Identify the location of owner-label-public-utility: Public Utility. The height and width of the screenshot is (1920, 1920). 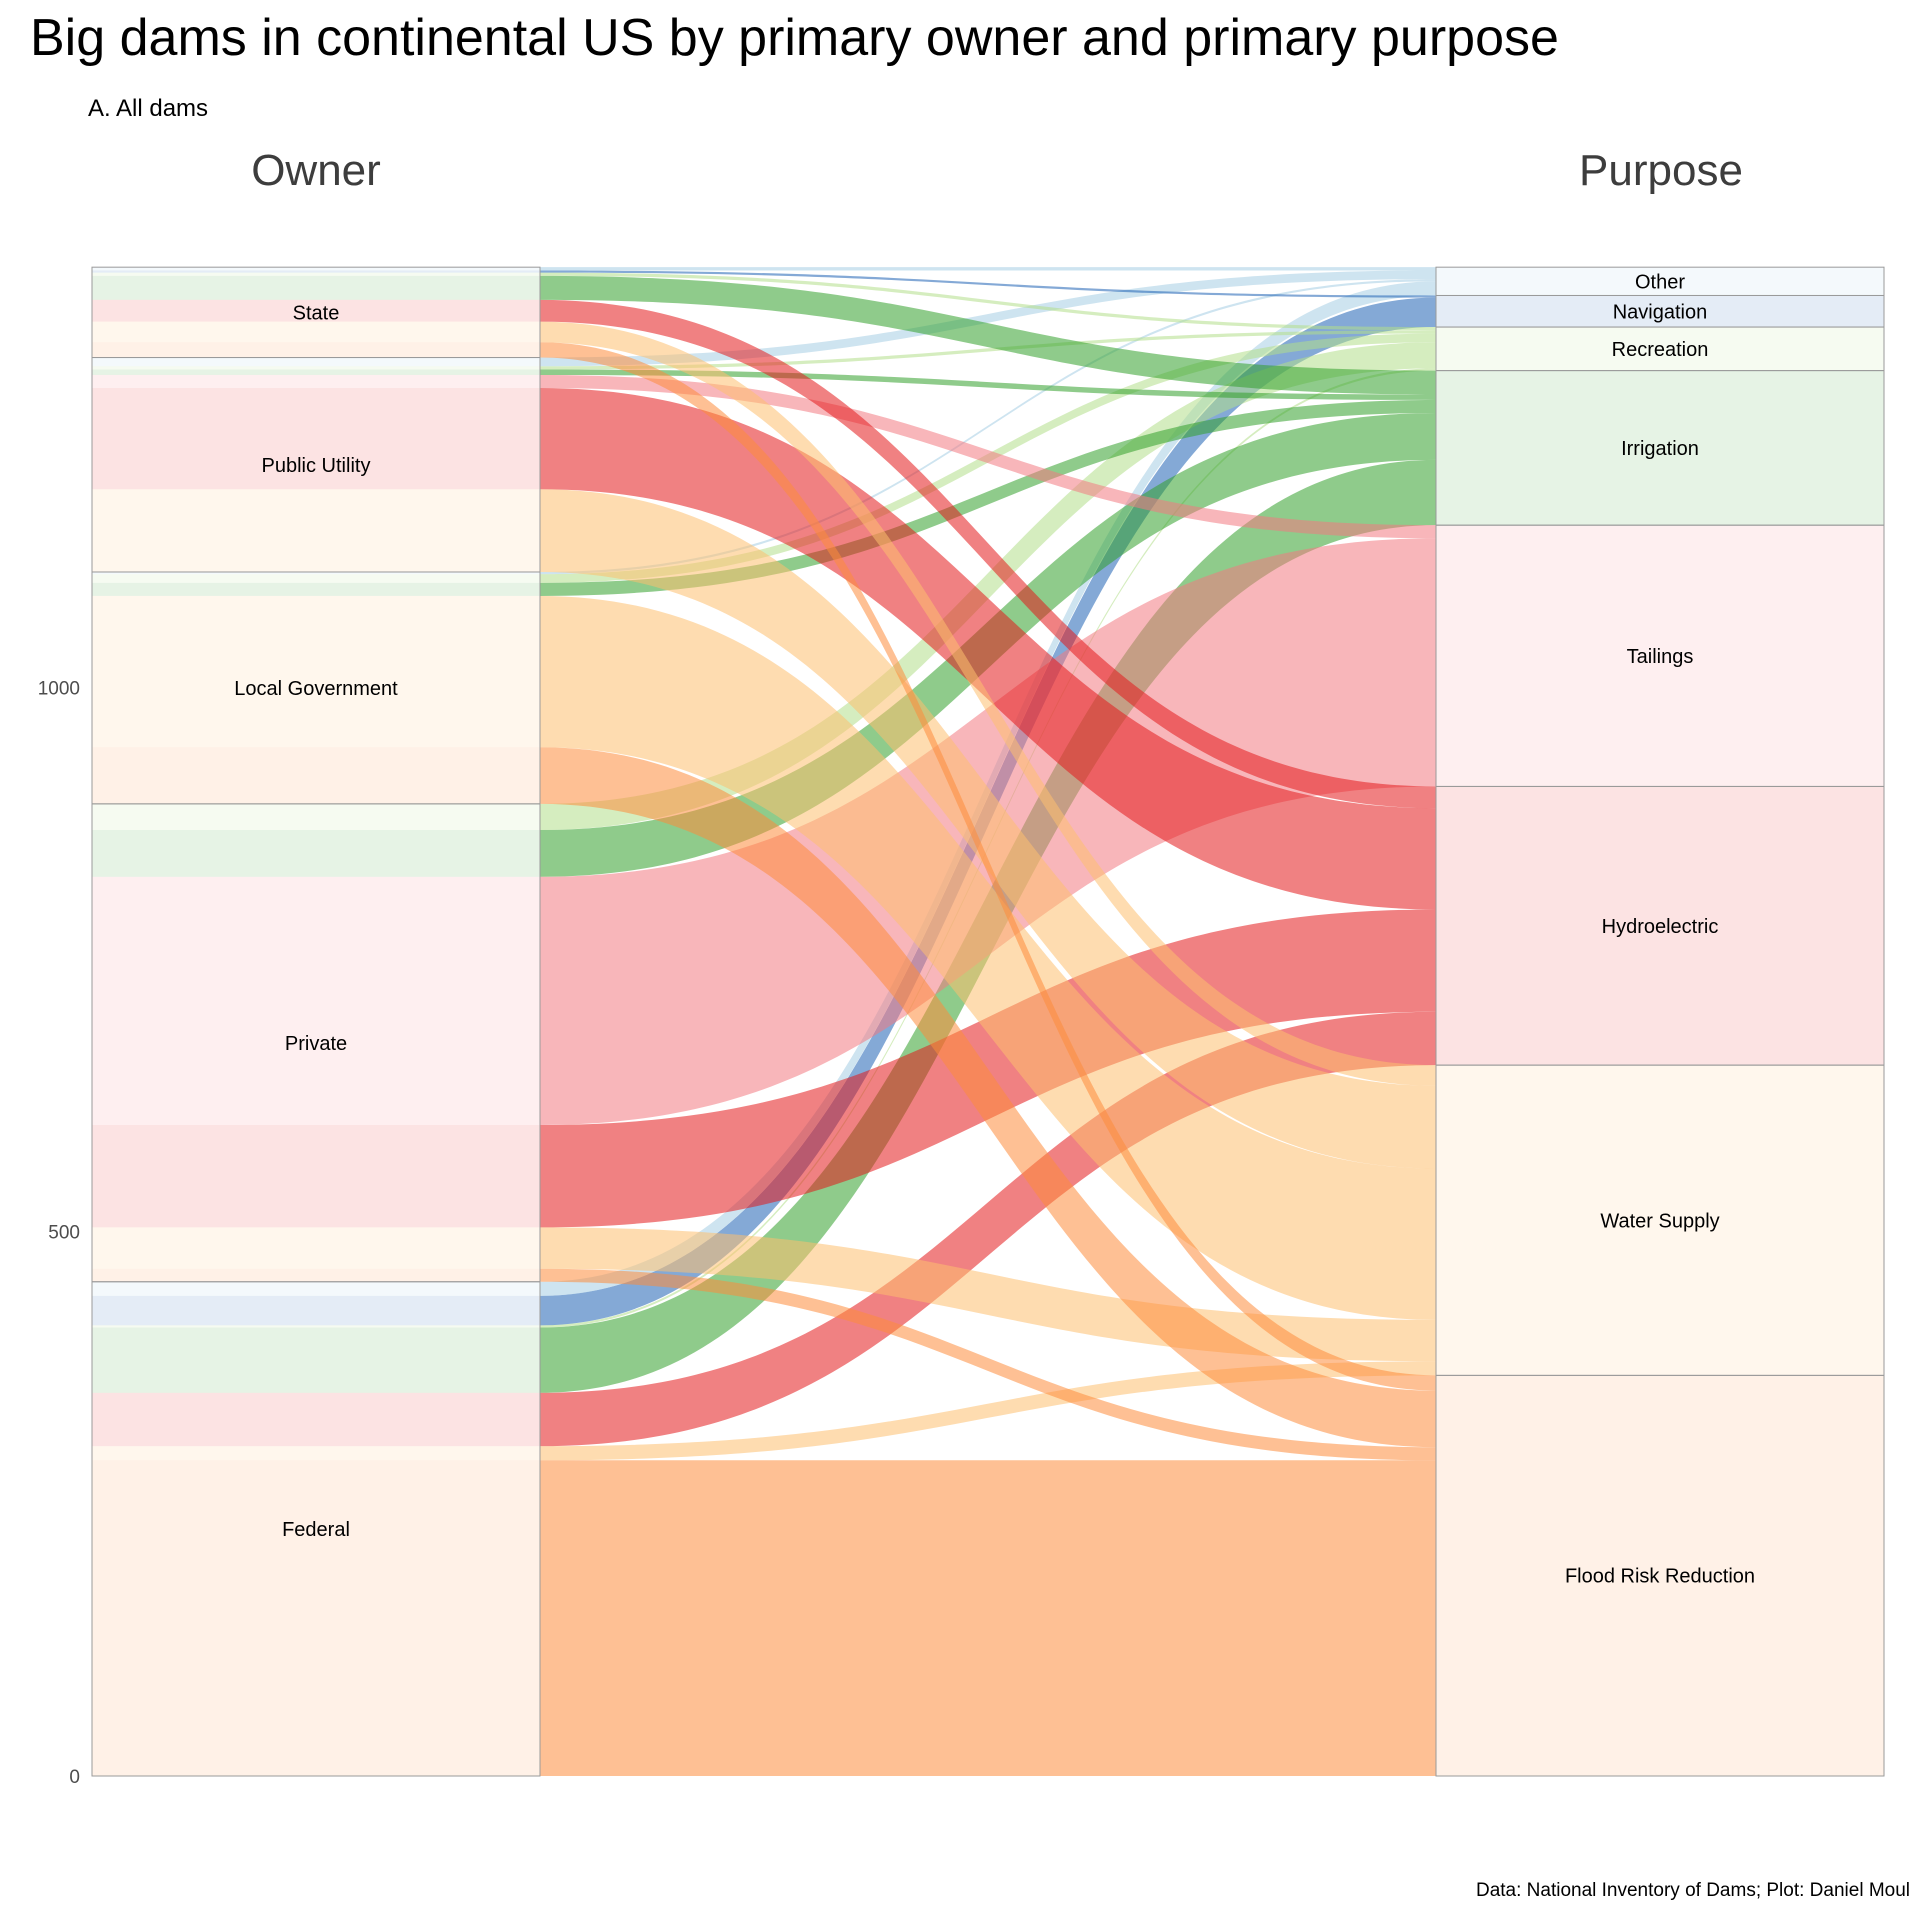
(316, 466).